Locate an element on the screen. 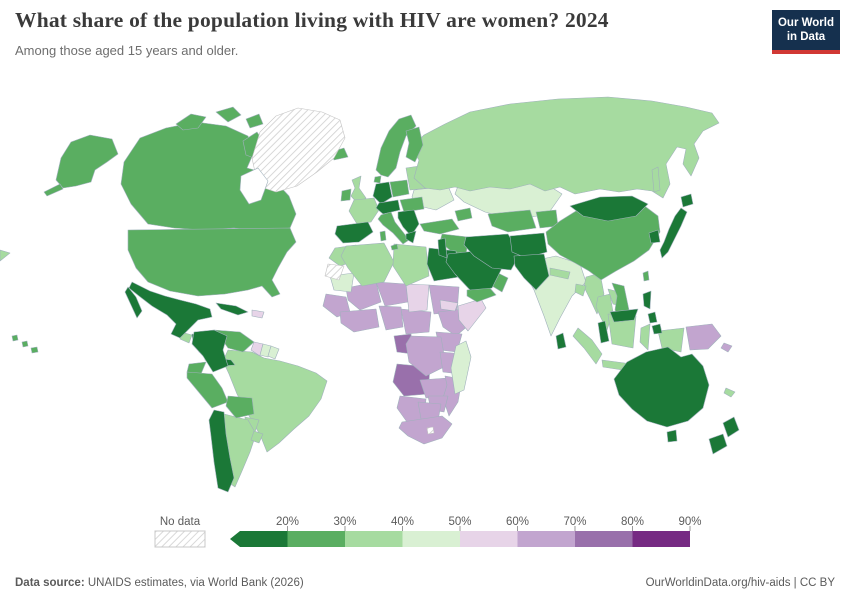  country-taiwan is located at coordinates (646, 276).